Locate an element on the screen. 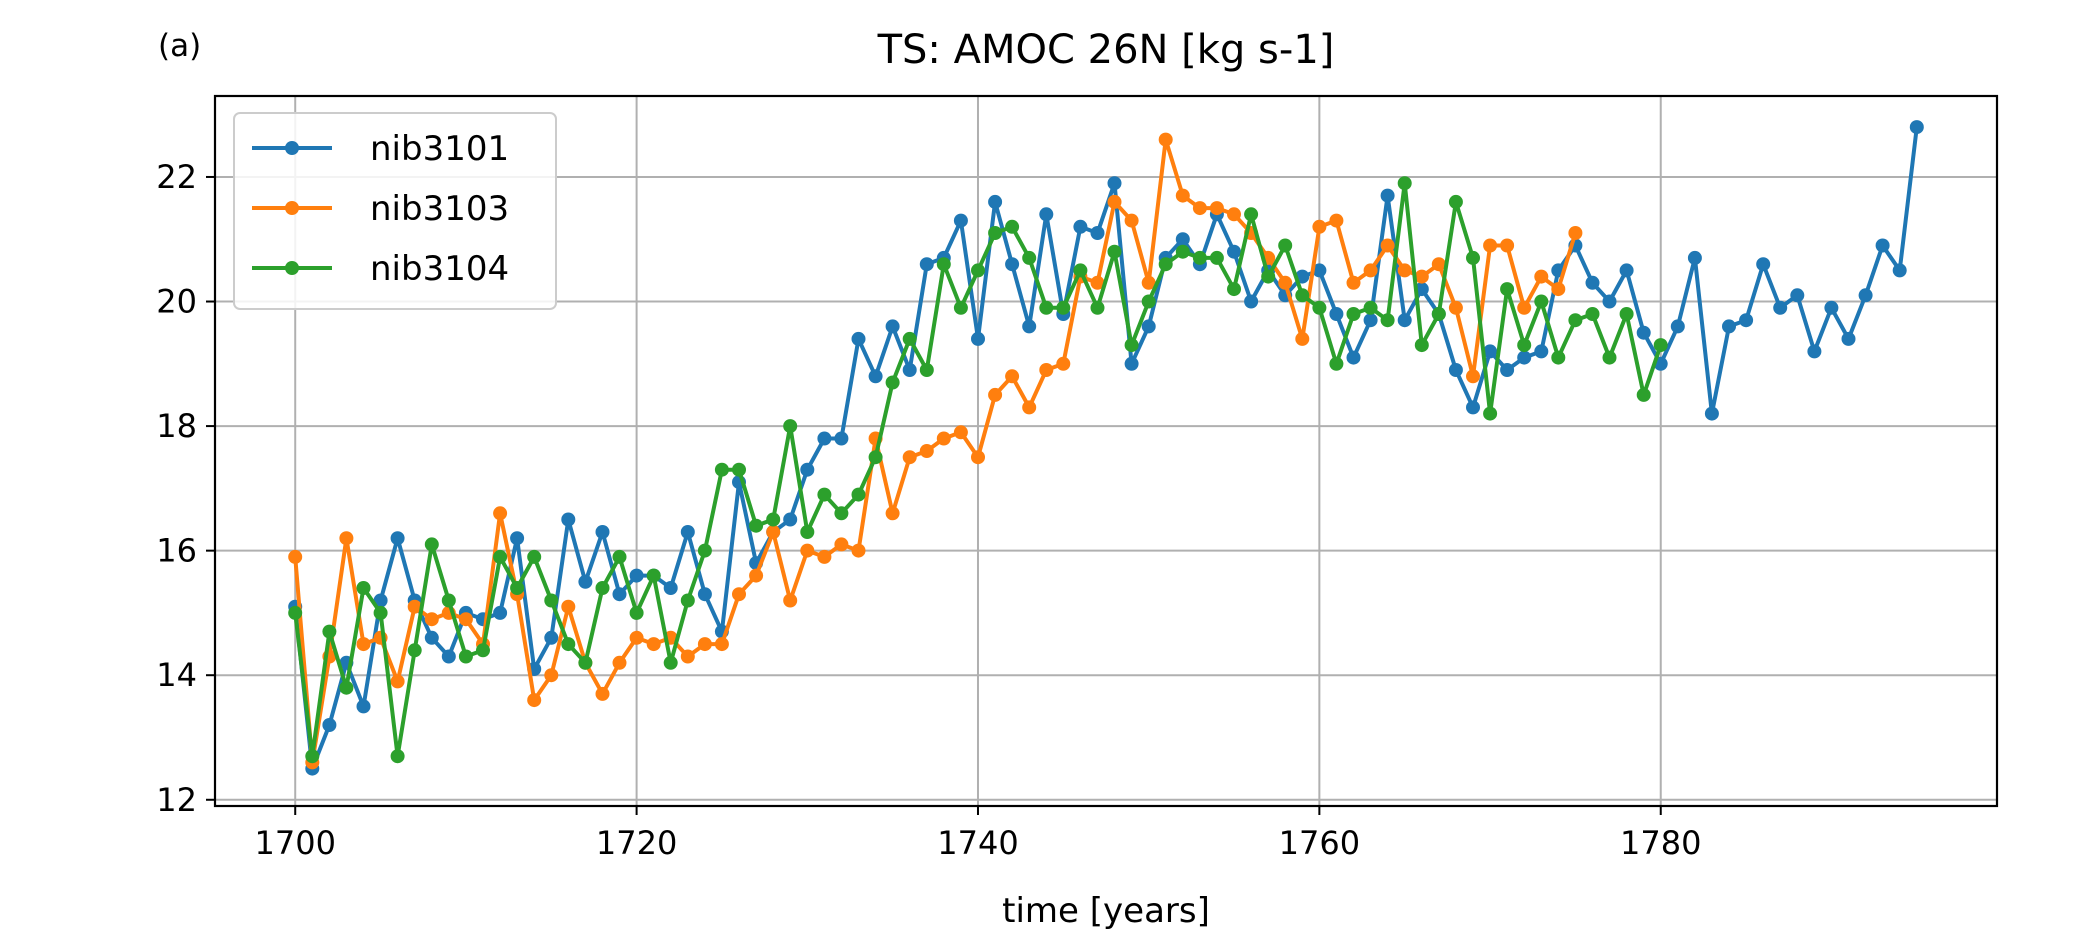  legend-entry-nib3104: nib3104 is located at coordinates (380, 269).